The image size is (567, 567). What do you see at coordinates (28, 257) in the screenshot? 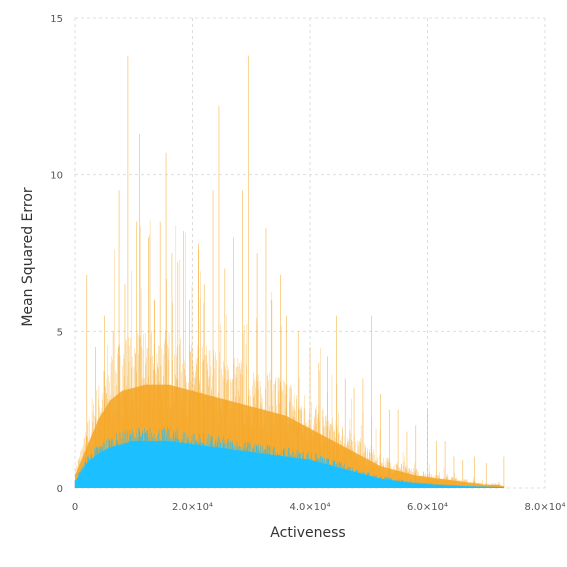
I see `y-axis-label: Mean Squared Error` at bounding box center [28, 257].